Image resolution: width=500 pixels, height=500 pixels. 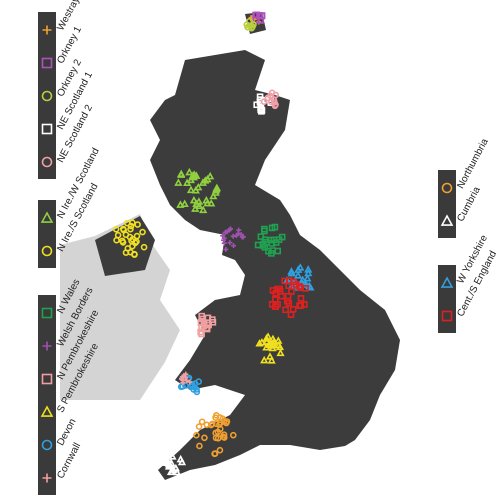 What do you see at coordinates (120, 307) in the screenshot?
I see `ireland` at bounding box center [120, 307].